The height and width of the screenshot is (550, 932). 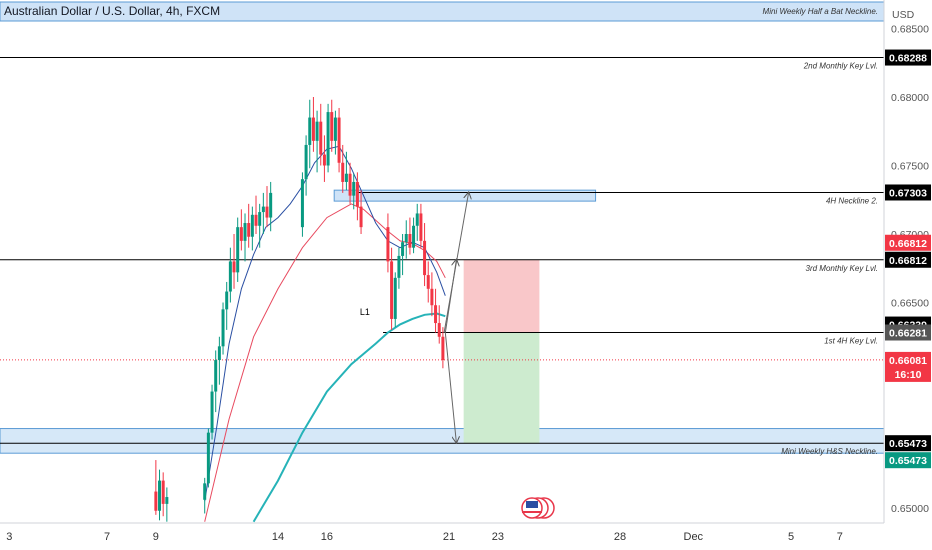 I want to click on position-target-zone, so click(x=501, y=388).